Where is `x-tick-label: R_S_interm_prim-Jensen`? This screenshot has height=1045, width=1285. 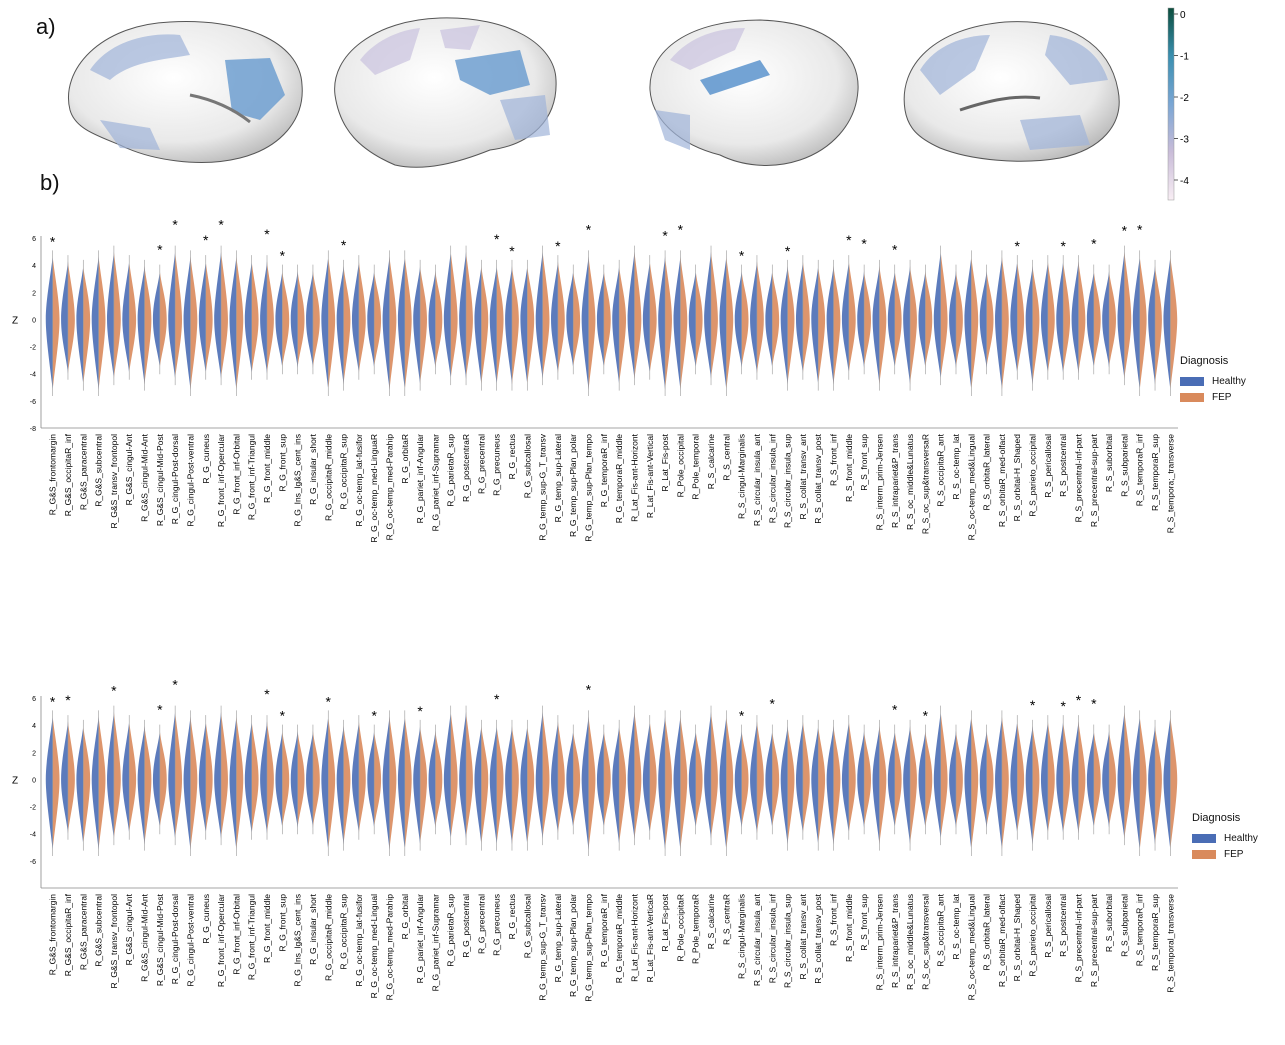
x-tick-label: R_S_interm_prim-Jensen is located at coordinates (879, 482).